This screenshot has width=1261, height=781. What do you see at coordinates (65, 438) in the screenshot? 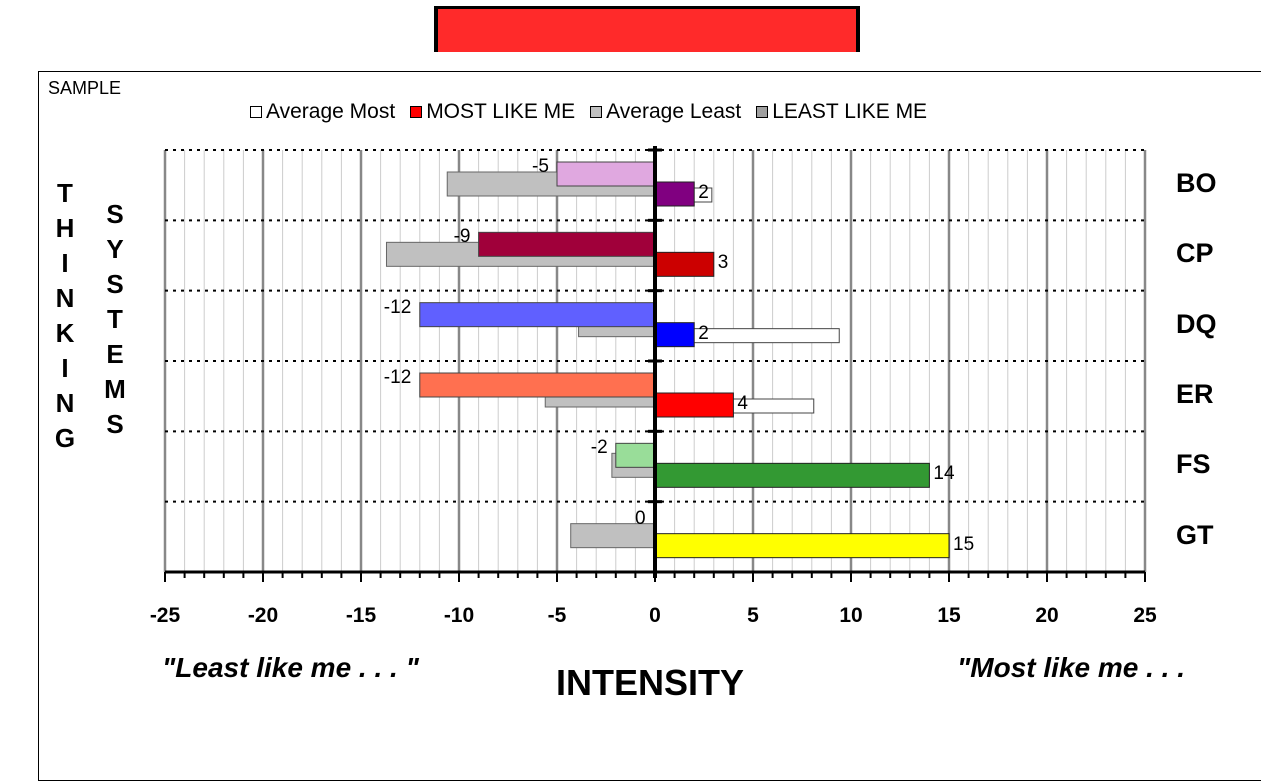
I see `thinking-letter: G` at bounding box center [65, 438].